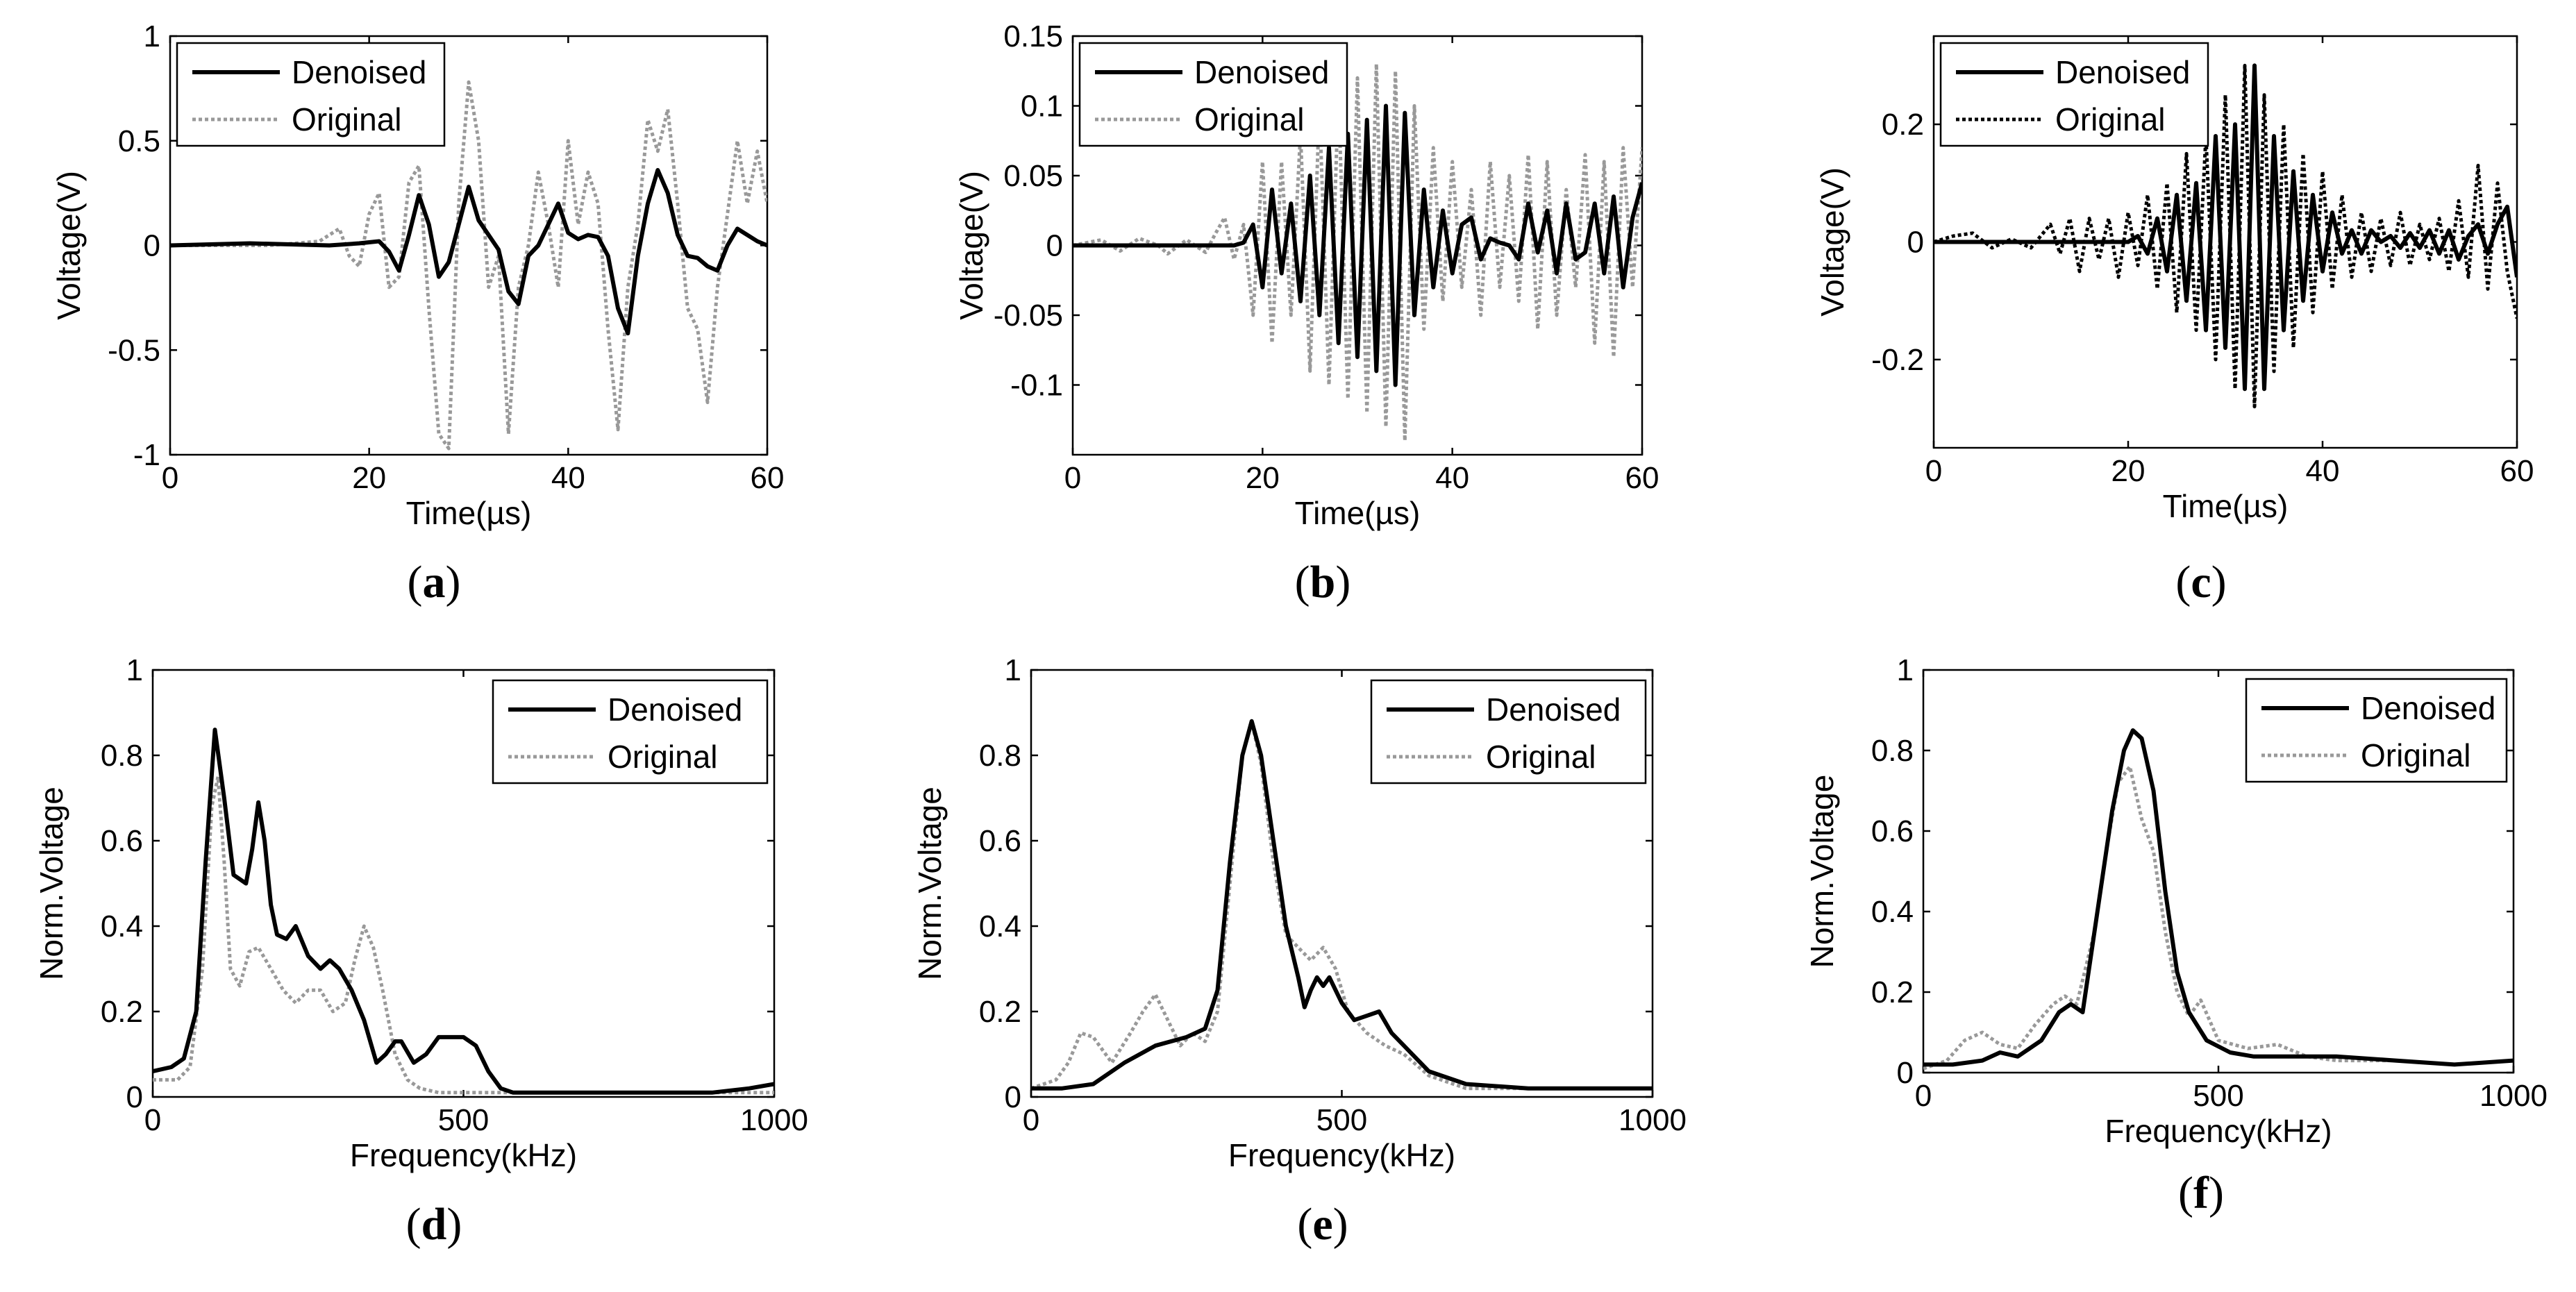  Describe the element at coordinates (146, 455) in the screenshot. I see `y-tick-label: -1` at that location.